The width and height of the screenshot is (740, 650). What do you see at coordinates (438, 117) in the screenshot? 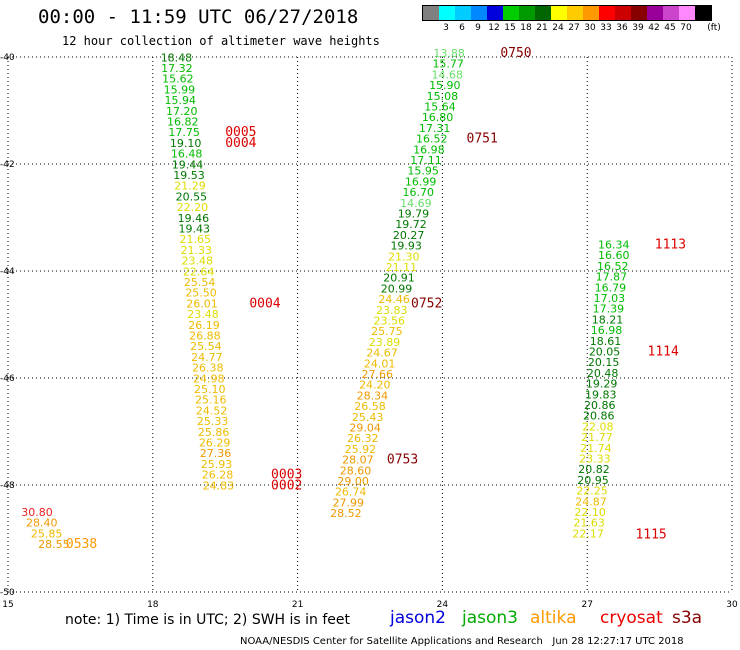
I see `data-point-label: 16.80` at bounding box center [438, 117].